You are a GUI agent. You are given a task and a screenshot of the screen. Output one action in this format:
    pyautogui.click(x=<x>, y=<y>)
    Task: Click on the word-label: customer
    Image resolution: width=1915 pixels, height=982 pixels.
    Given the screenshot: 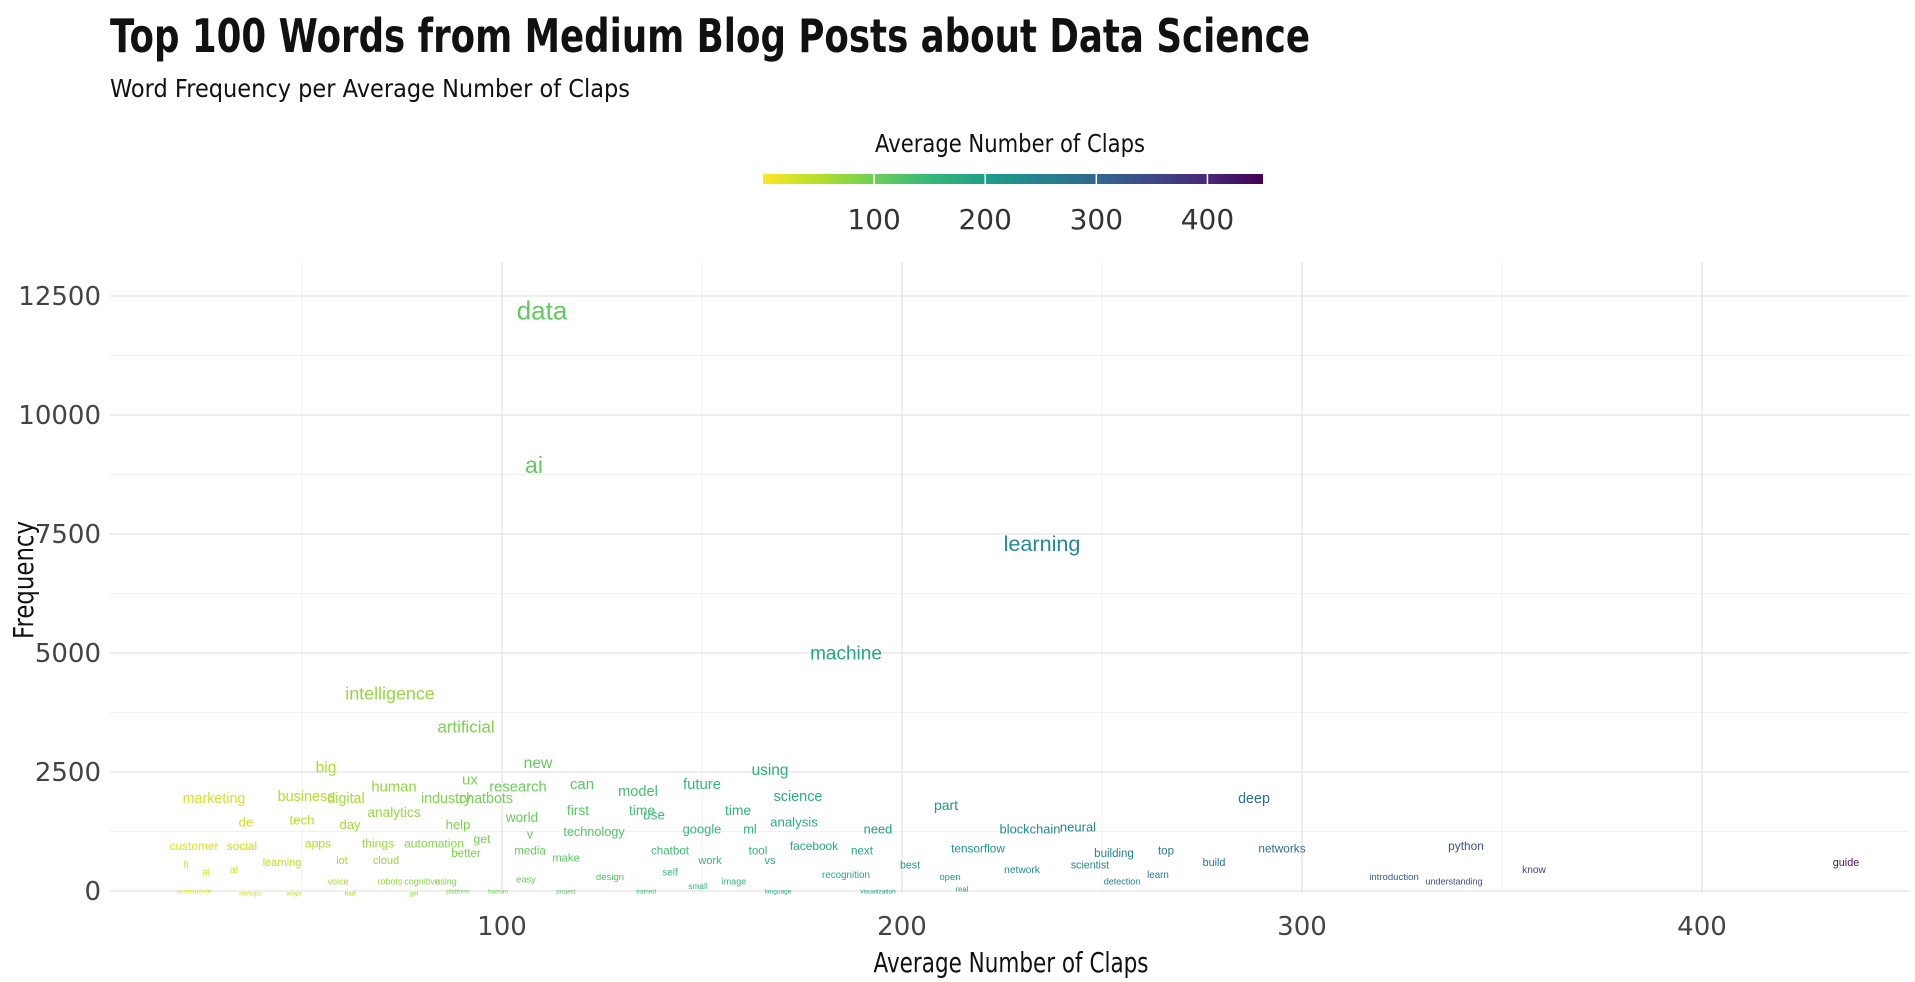 What is the action you would take?
    pyautogui.click(x=194, y=846)
    